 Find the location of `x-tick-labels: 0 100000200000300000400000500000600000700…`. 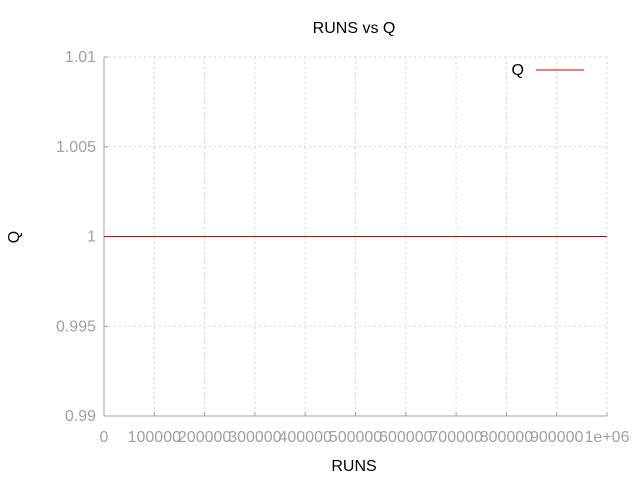

x-tick-labels: 0 100000200000300000400000500000600000700… is located at coordinates (365, 437).